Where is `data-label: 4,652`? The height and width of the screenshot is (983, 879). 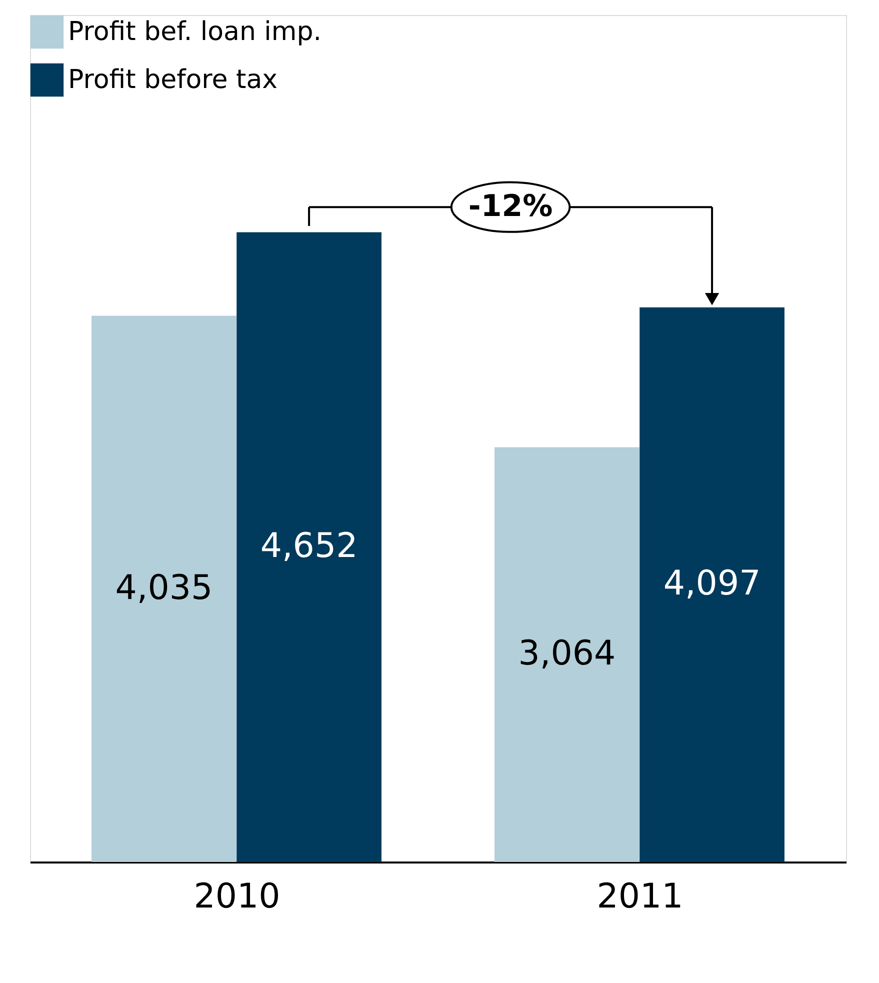
data-label: 4,652 is located at coordinates (309, 546).